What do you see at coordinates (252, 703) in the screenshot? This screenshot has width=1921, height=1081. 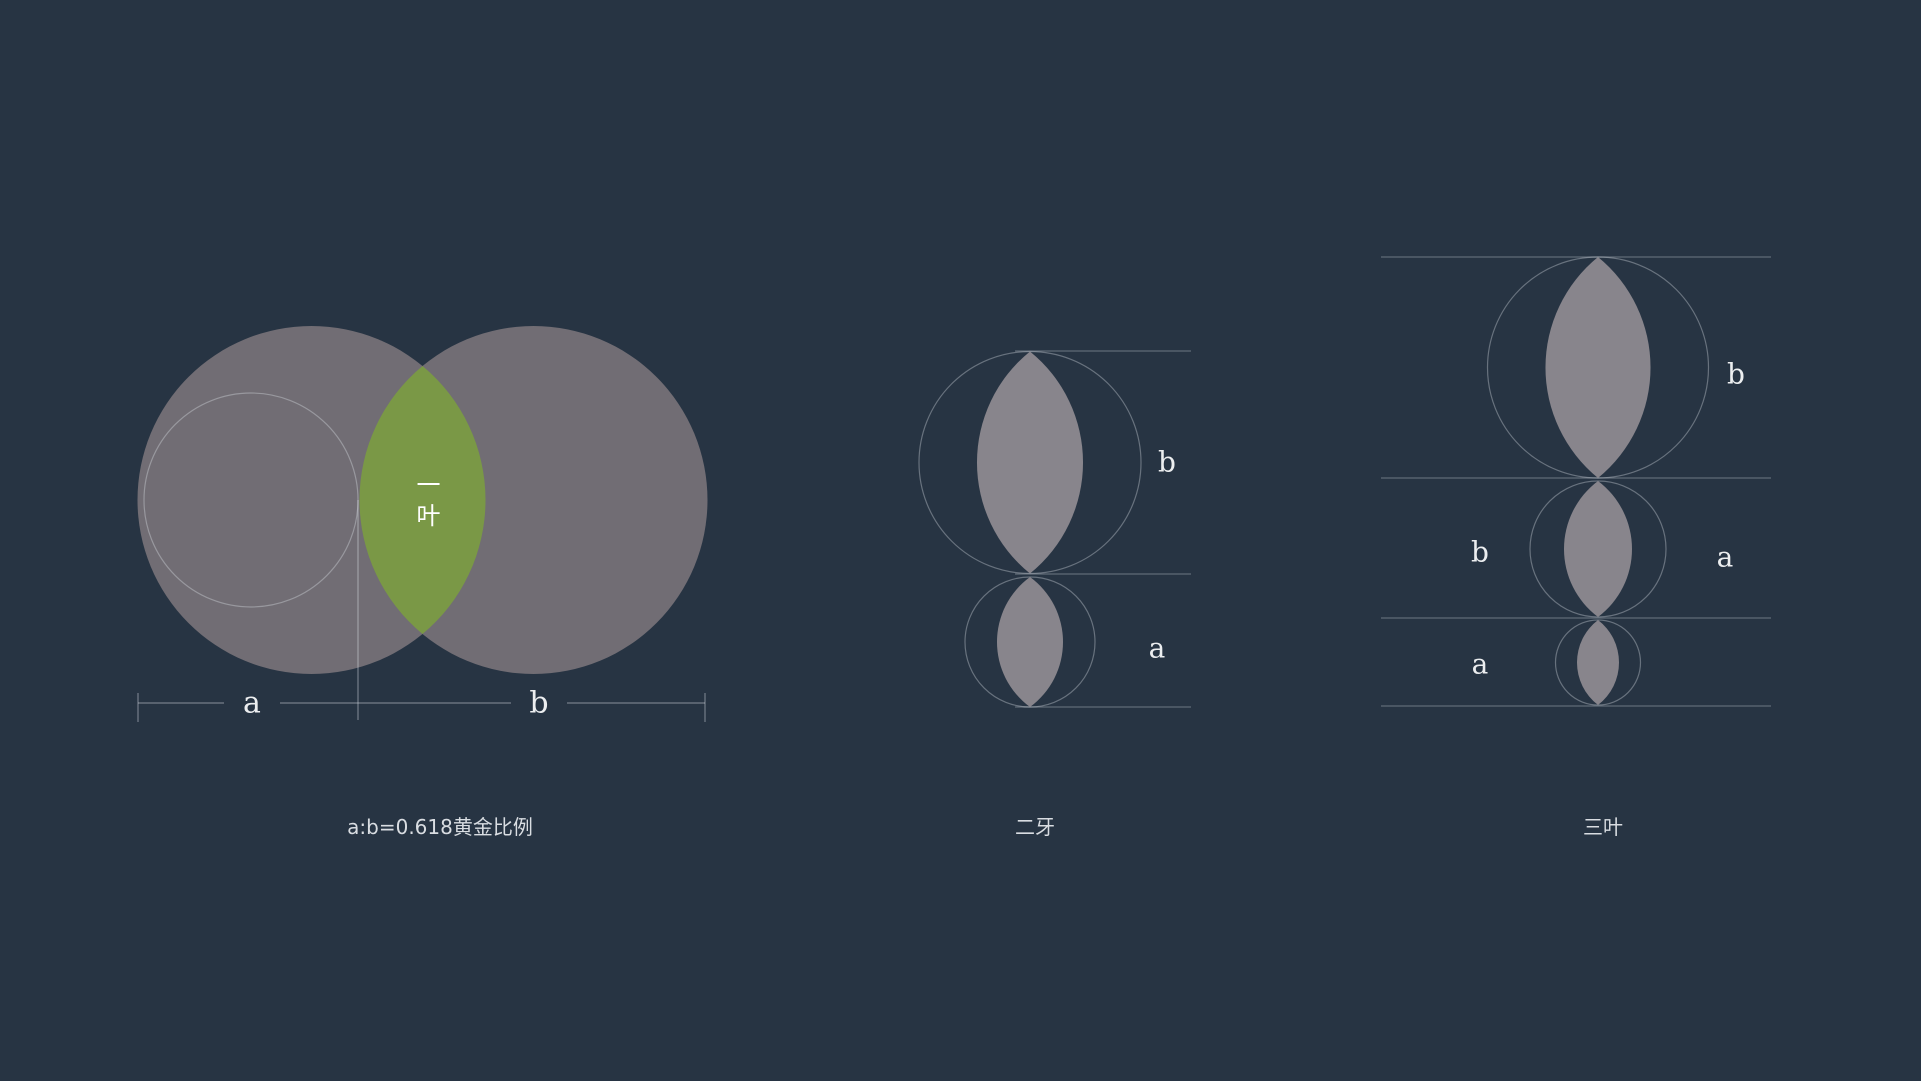 I see `dim-label-a: a` at bounding box center [252, 703].